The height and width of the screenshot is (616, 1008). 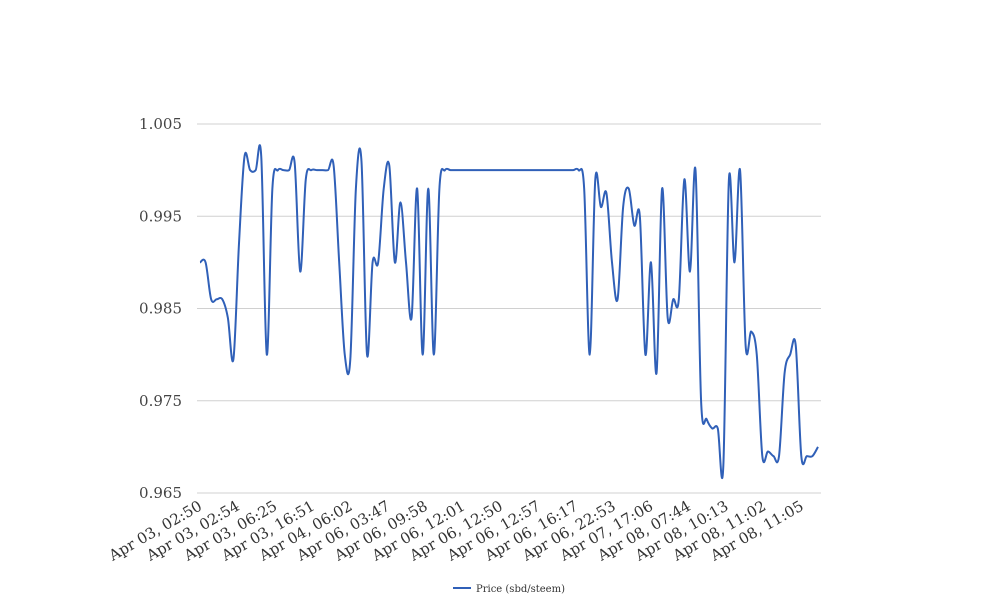 What do you see at coordinates (160, 216) in the screenshot?
I see `y-tick-label: 0.995` at bounding box center [160, 216].